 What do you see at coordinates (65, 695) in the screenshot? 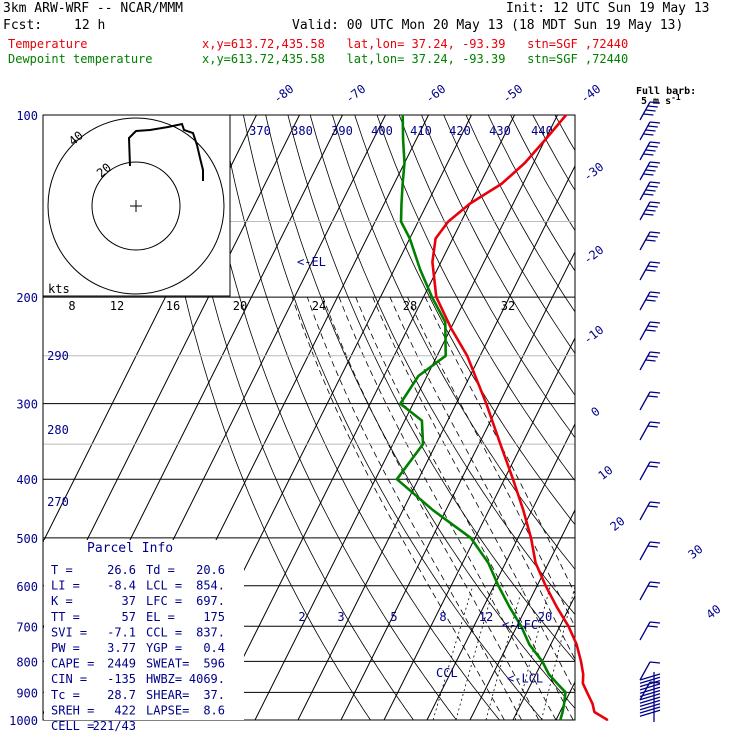
I see `parcel-info-key: Tc =` at bounding box center [65, 695].